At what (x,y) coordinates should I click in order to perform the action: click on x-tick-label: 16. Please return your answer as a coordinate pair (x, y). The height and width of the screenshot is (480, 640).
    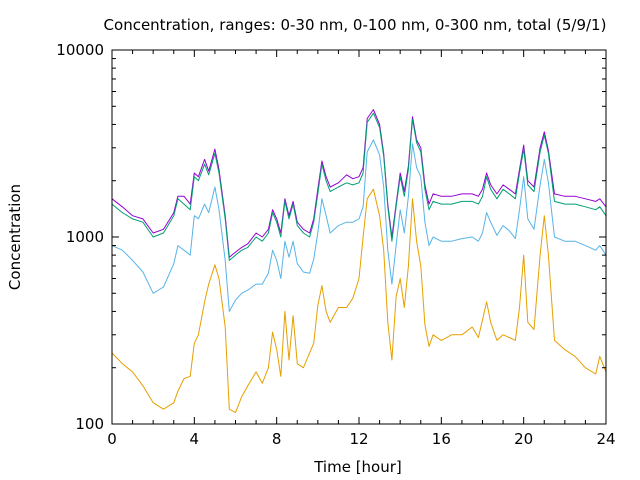
    Looking at the image, I should click on (441, 439).